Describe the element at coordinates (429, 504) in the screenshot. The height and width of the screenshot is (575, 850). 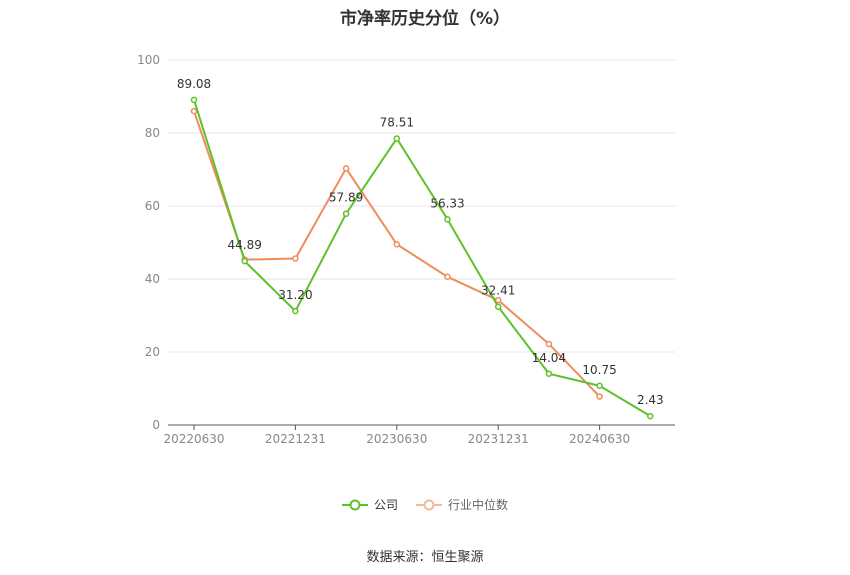
I see `legend-industry-line-icon` at that location.